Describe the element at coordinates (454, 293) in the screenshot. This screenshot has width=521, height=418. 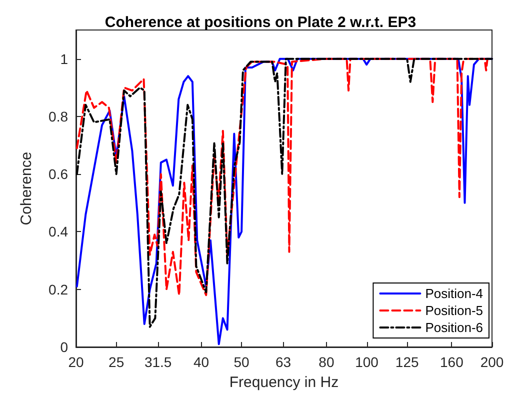
I see `legend-label: Position-4` at that location.